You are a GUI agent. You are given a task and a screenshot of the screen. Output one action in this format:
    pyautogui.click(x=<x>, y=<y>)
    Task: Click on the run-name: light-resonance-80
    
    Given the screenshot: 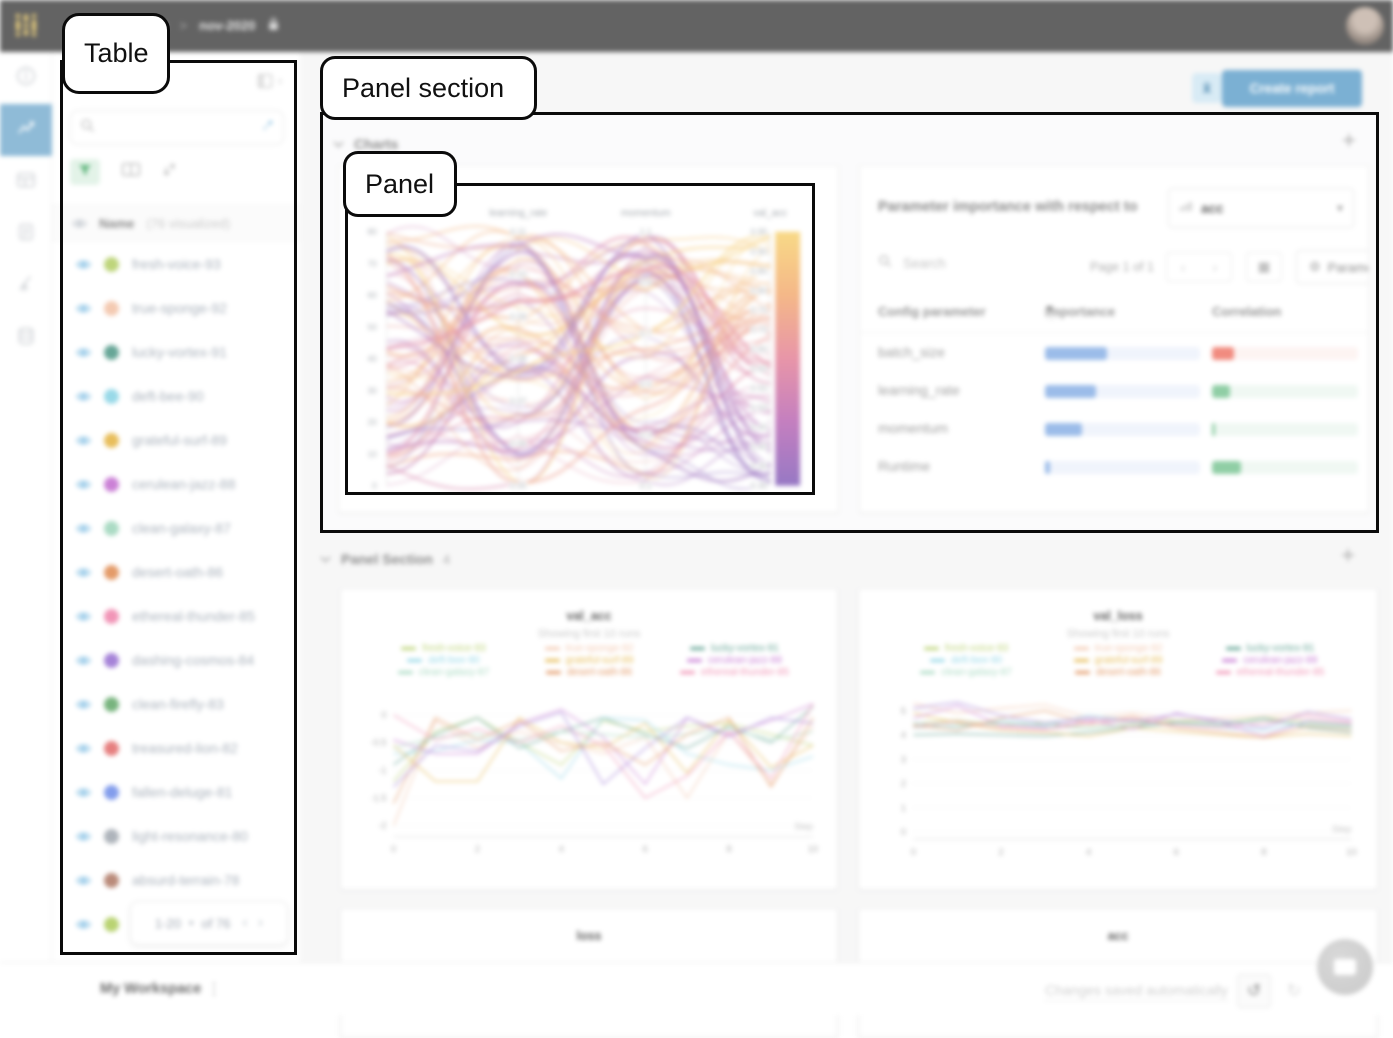 What is the action you would take?
    pyautogui.click(x=190, y=836)
    